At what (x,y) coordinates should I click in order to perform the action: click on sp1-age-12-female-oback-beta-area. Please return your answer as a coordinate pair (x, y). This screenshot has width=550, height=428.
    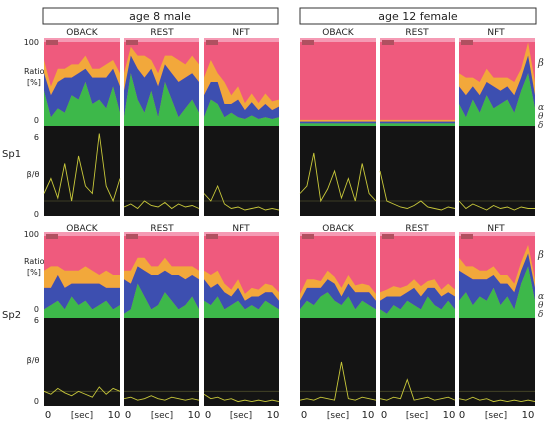
    Looking at the image, I should click on (338, 82).